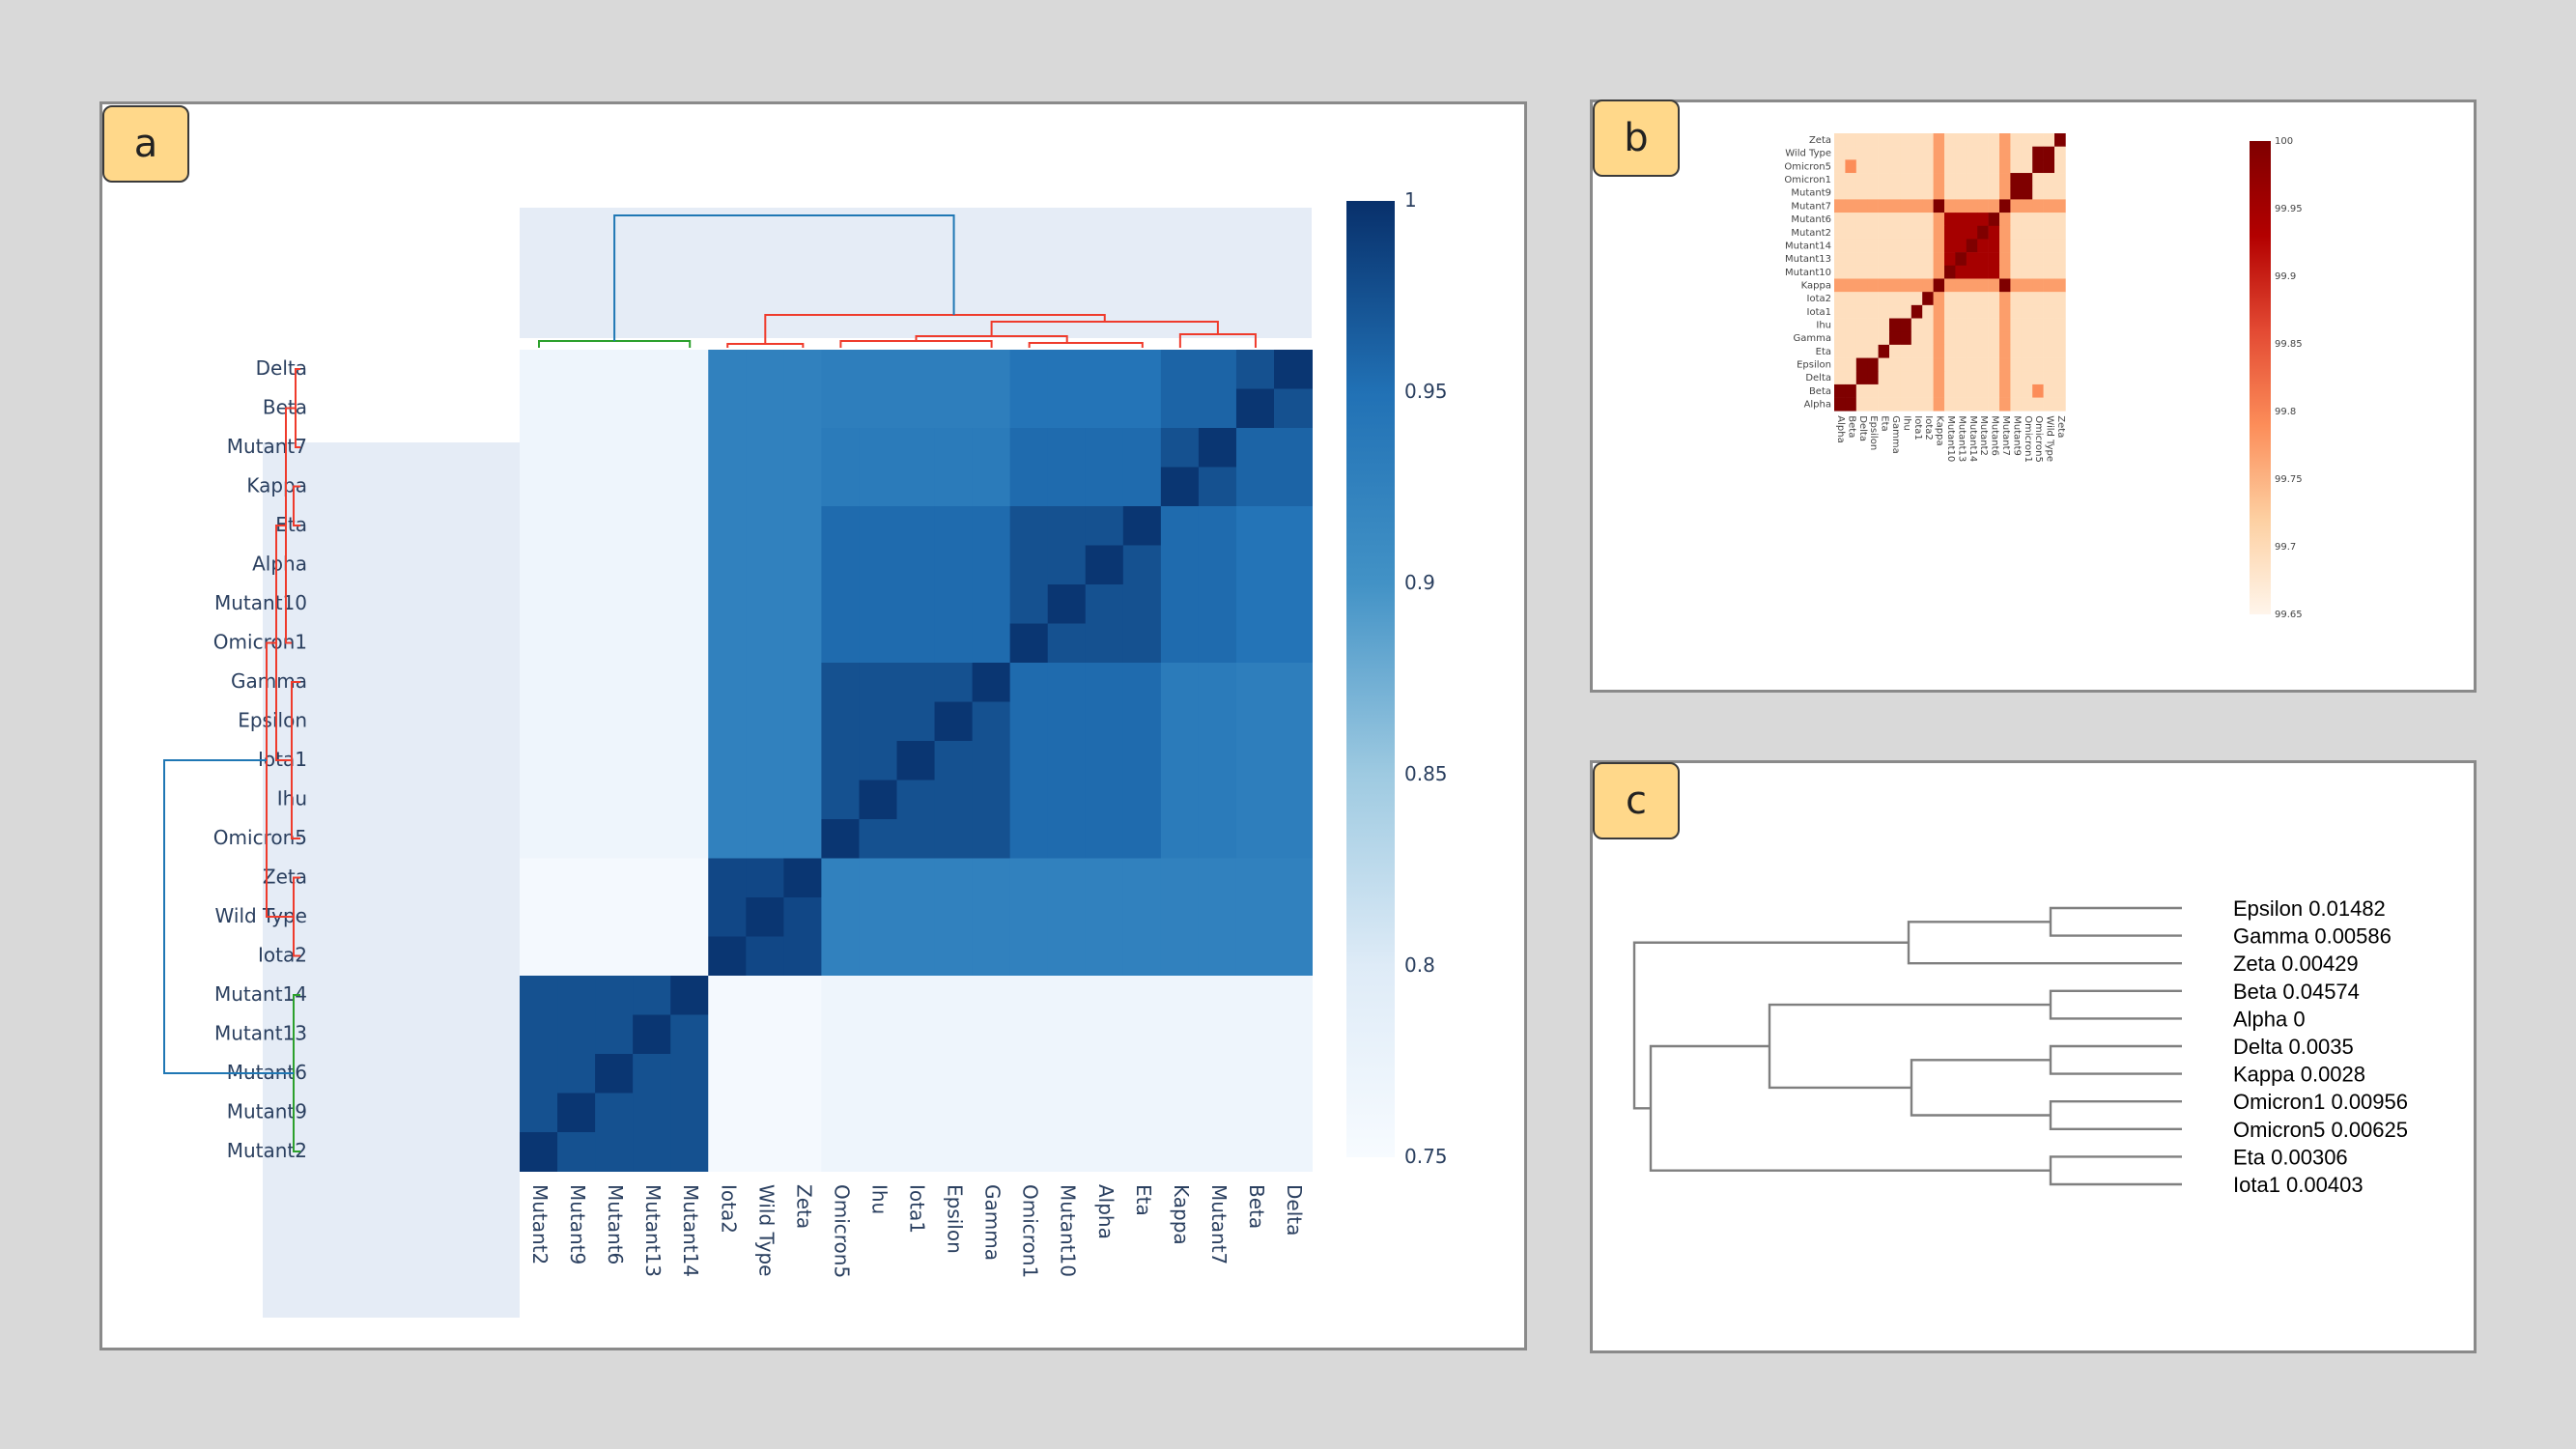 This screenshot has width=2576, height=1449. I want to click on col-label: Eta, so click(1885, 423).